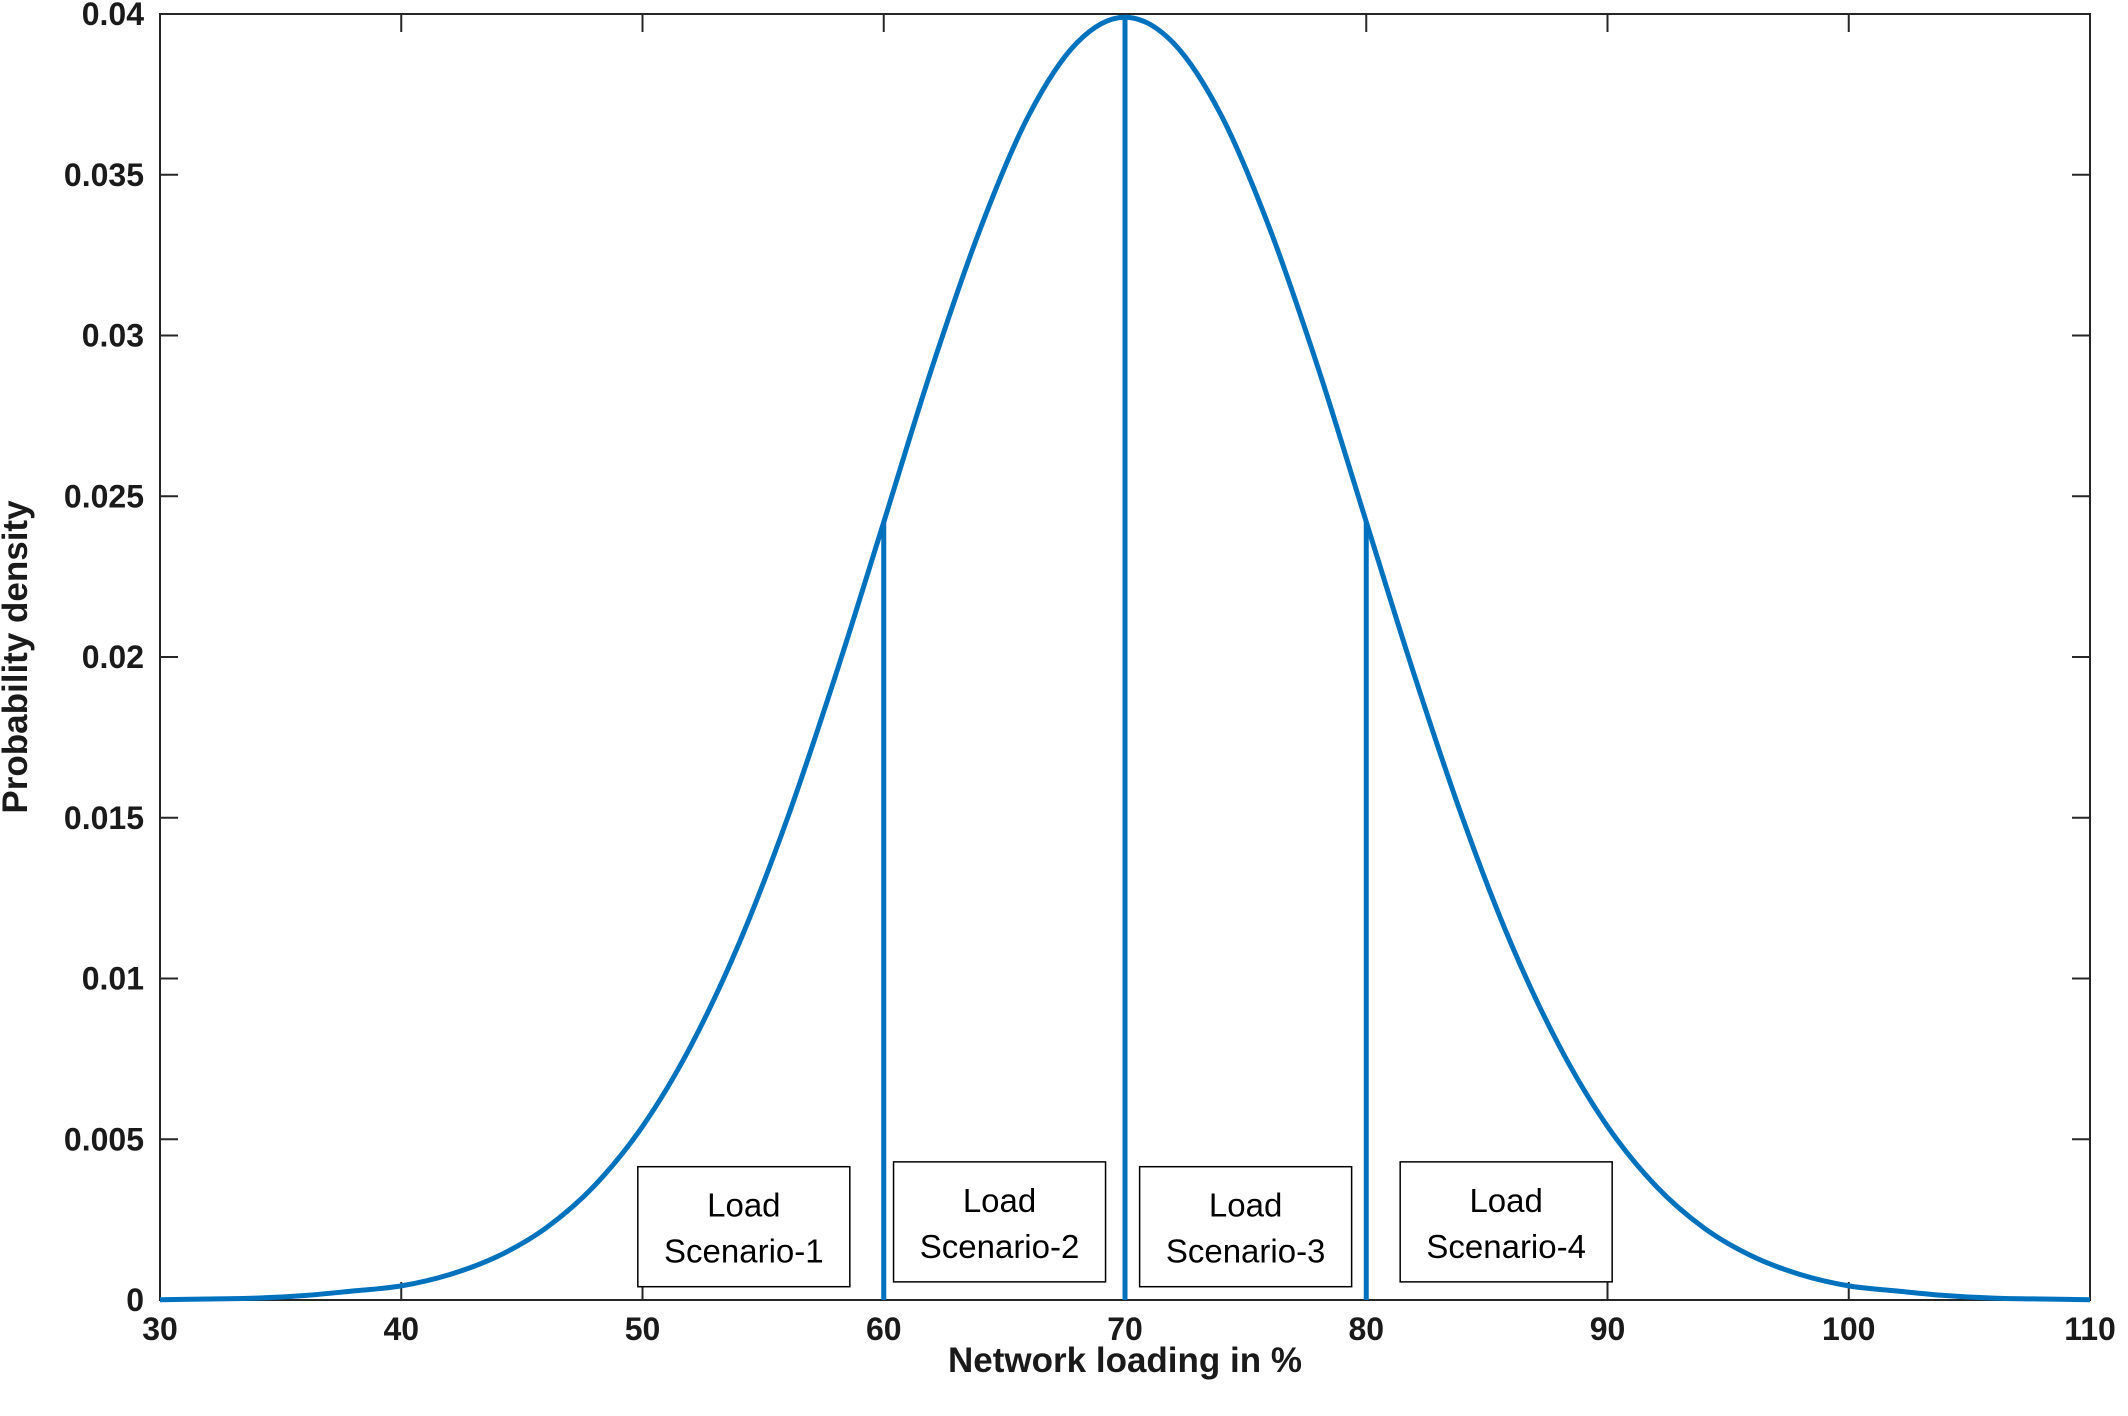  I want to click on x-tick-label: 80, so click(1366, 1329).